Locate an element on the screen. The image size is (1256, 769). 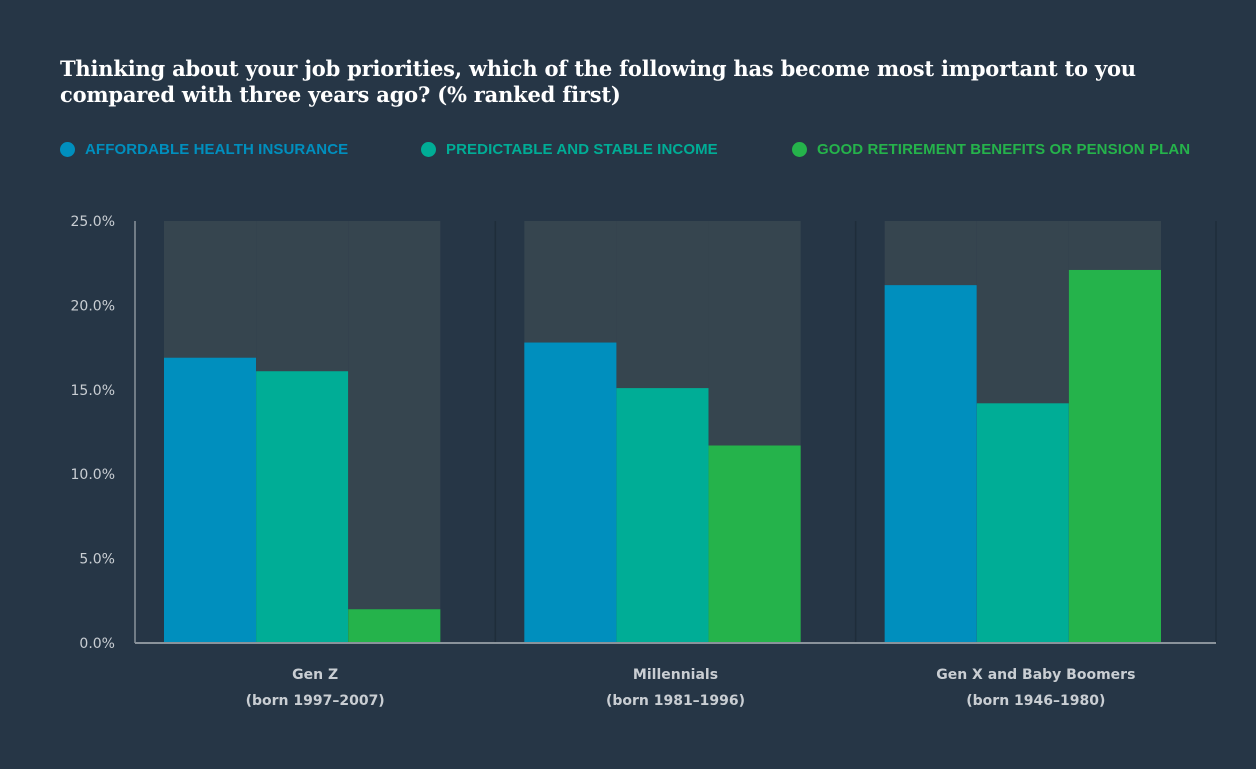
y-tick-label: 10.0% is located at coordinates (93, 475).